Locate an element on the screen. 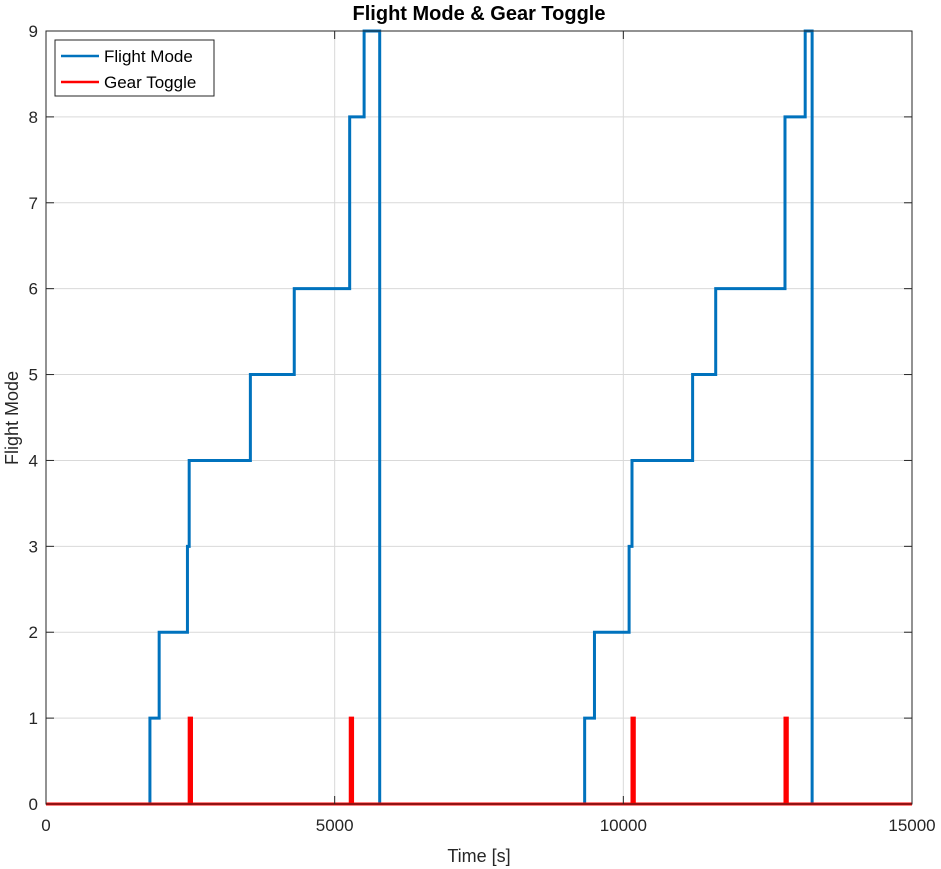  x-axis-label: Time [s] is located at coordinates (478, 856).